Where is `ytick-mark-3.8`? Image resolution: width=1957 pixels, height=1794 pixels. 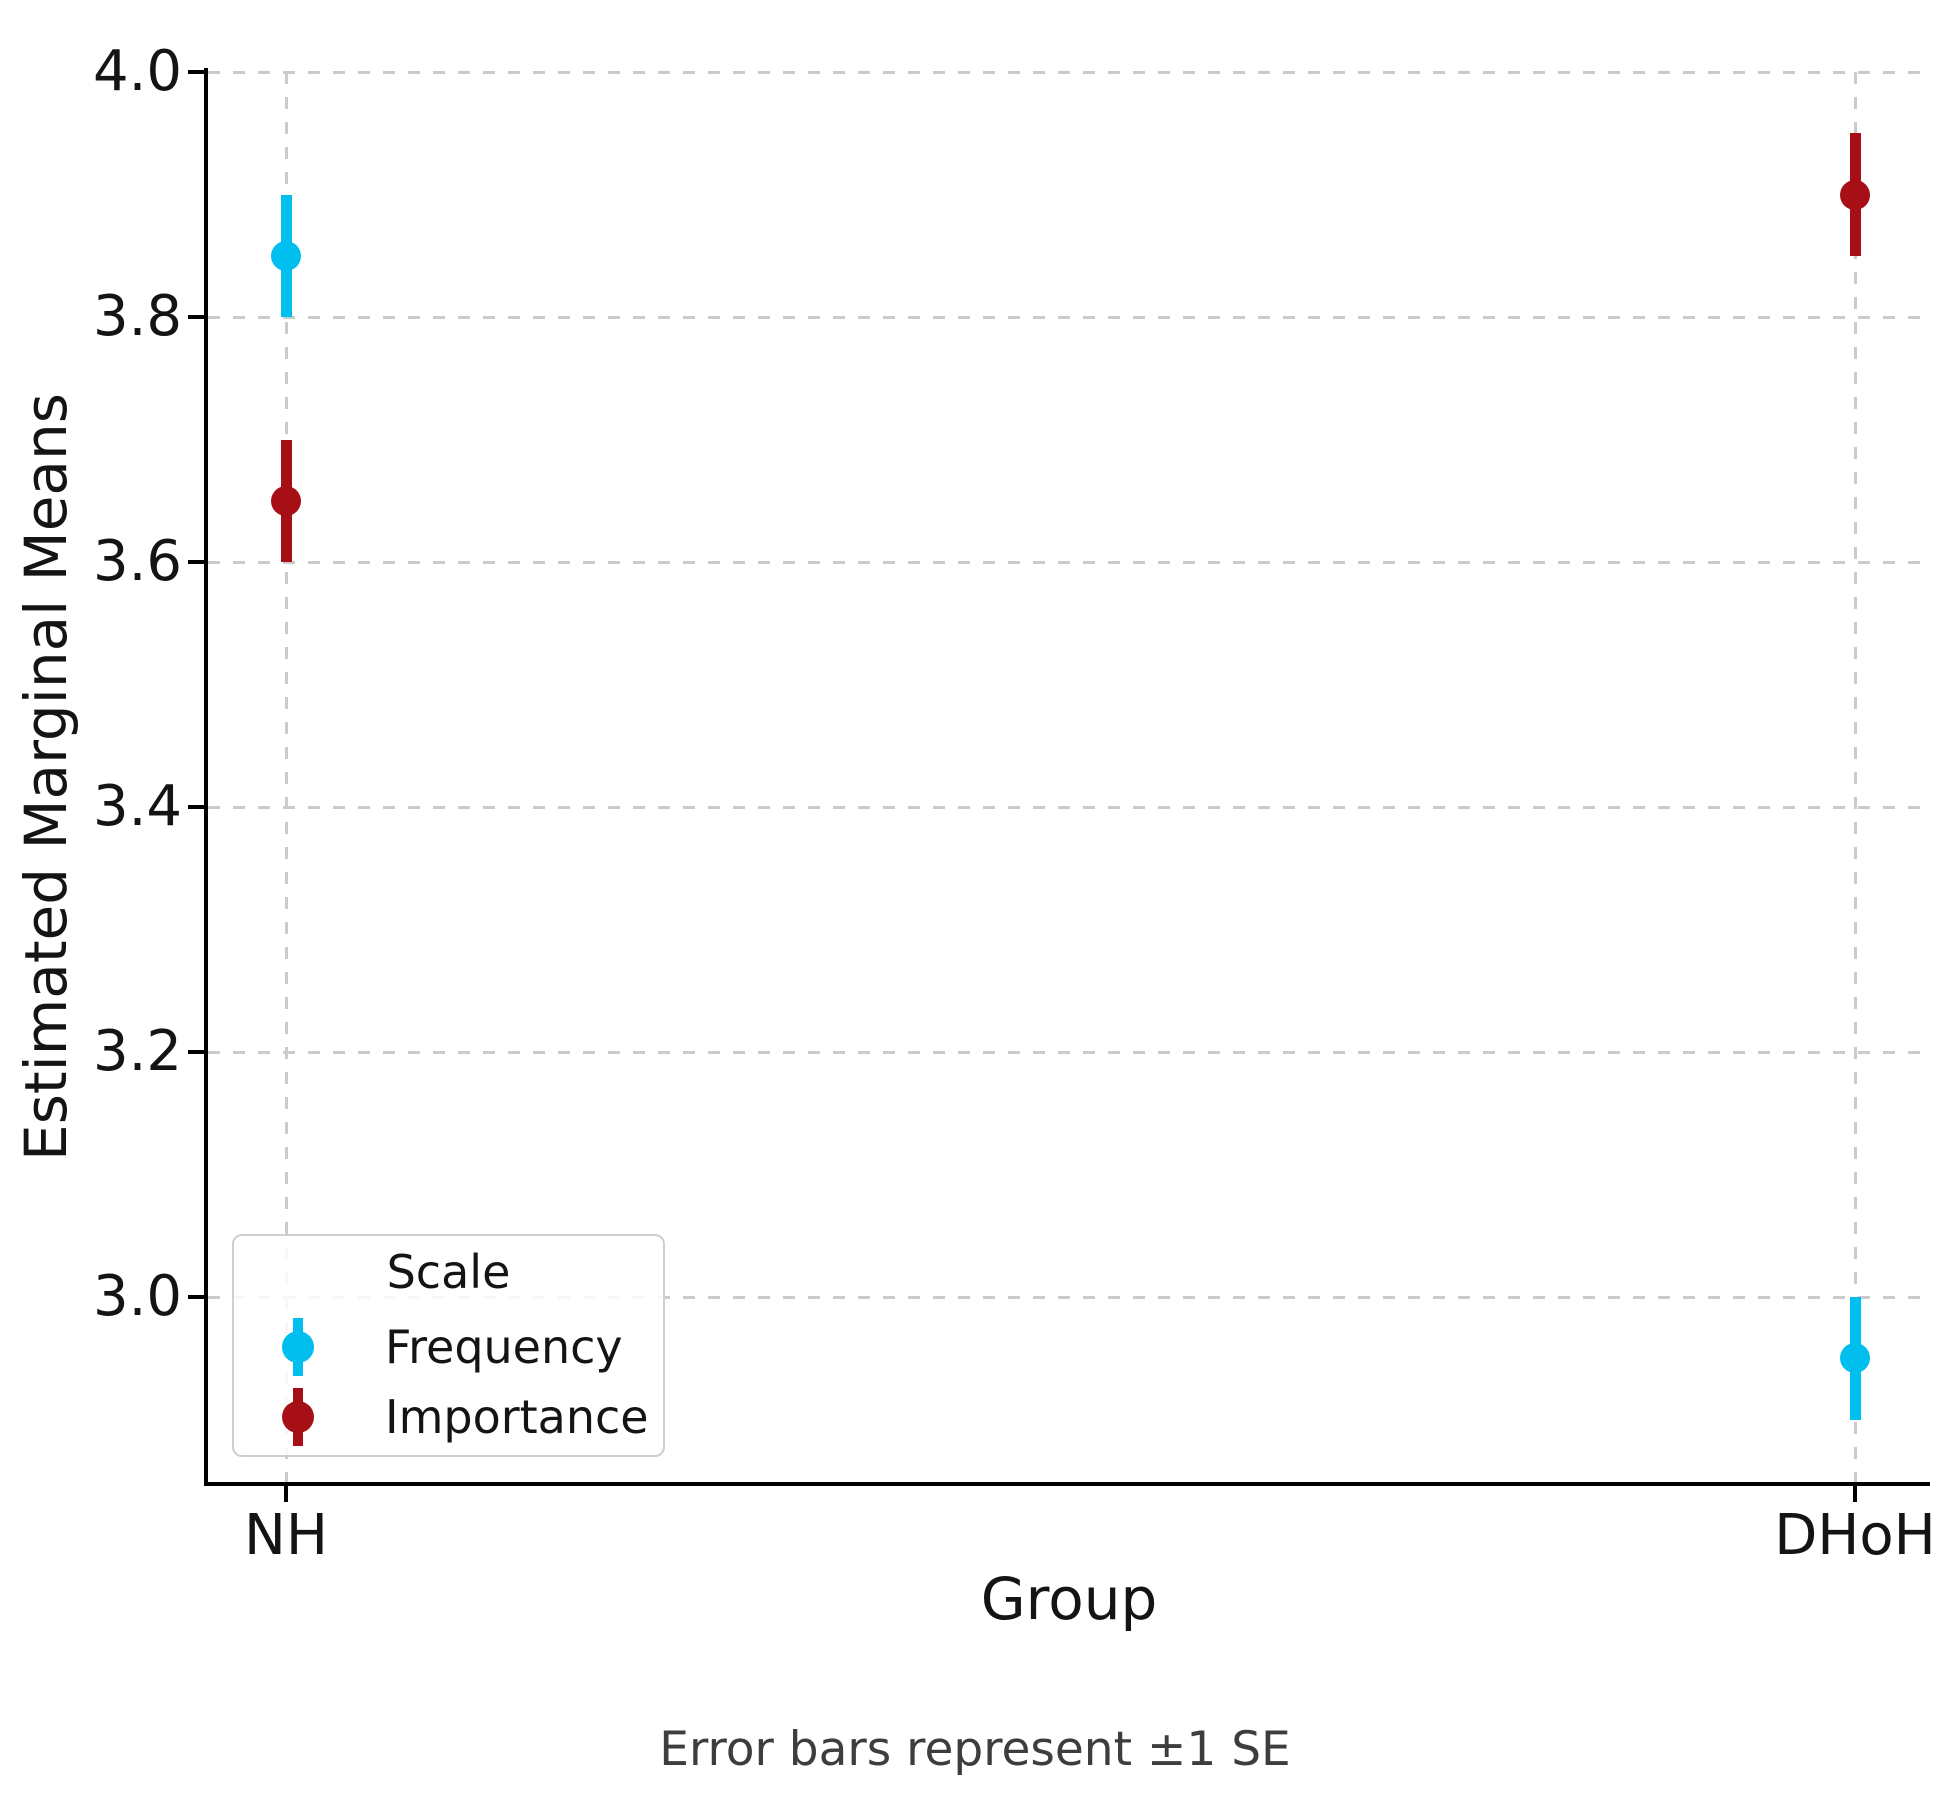
ytick-mark-3.8 is located at coordinates (196, 317).